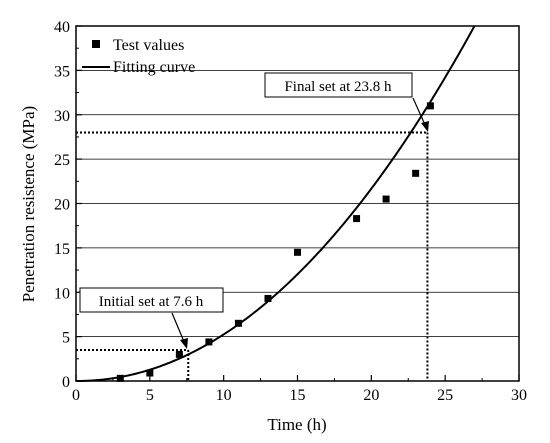 The image size is (550, 443). I want to click on y-axis-title: Penetration resistence (MPa), so click(28, 204).